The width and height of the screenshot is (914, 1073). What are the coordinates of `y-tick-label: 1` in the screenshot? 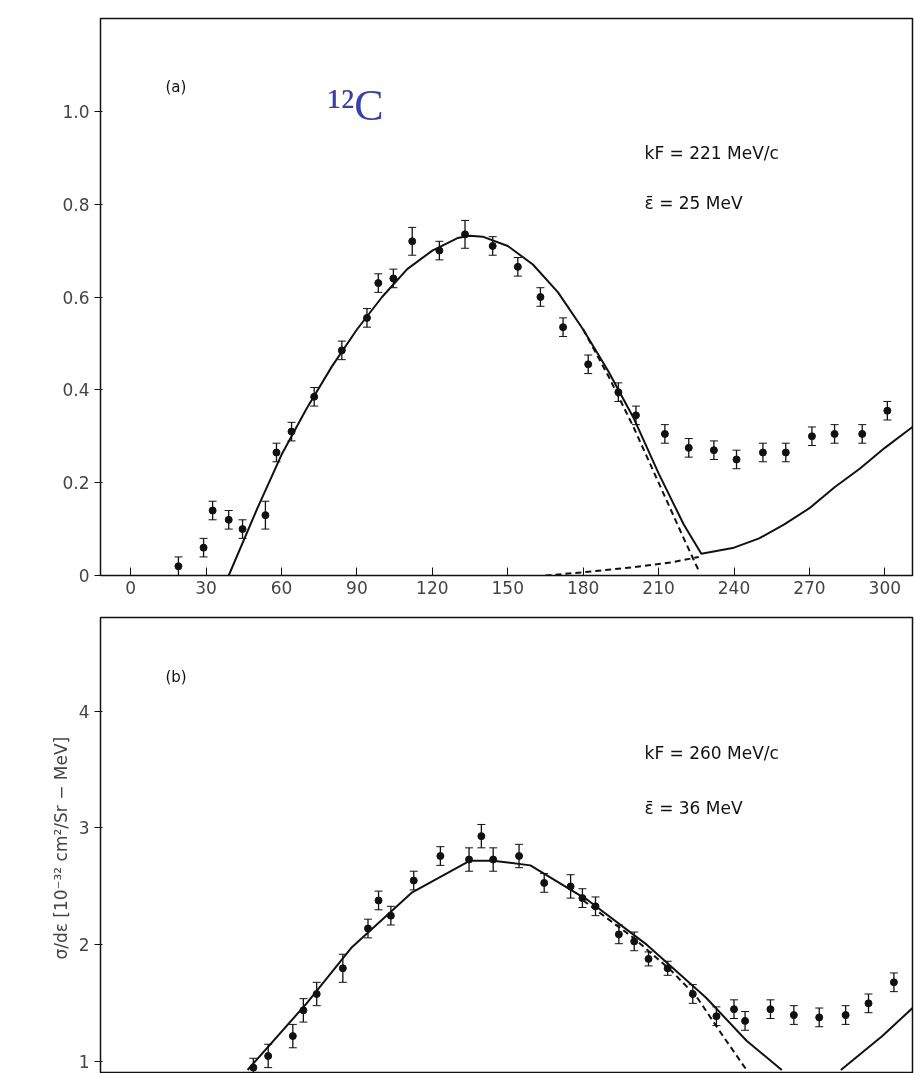 It's located at (84, 1062).